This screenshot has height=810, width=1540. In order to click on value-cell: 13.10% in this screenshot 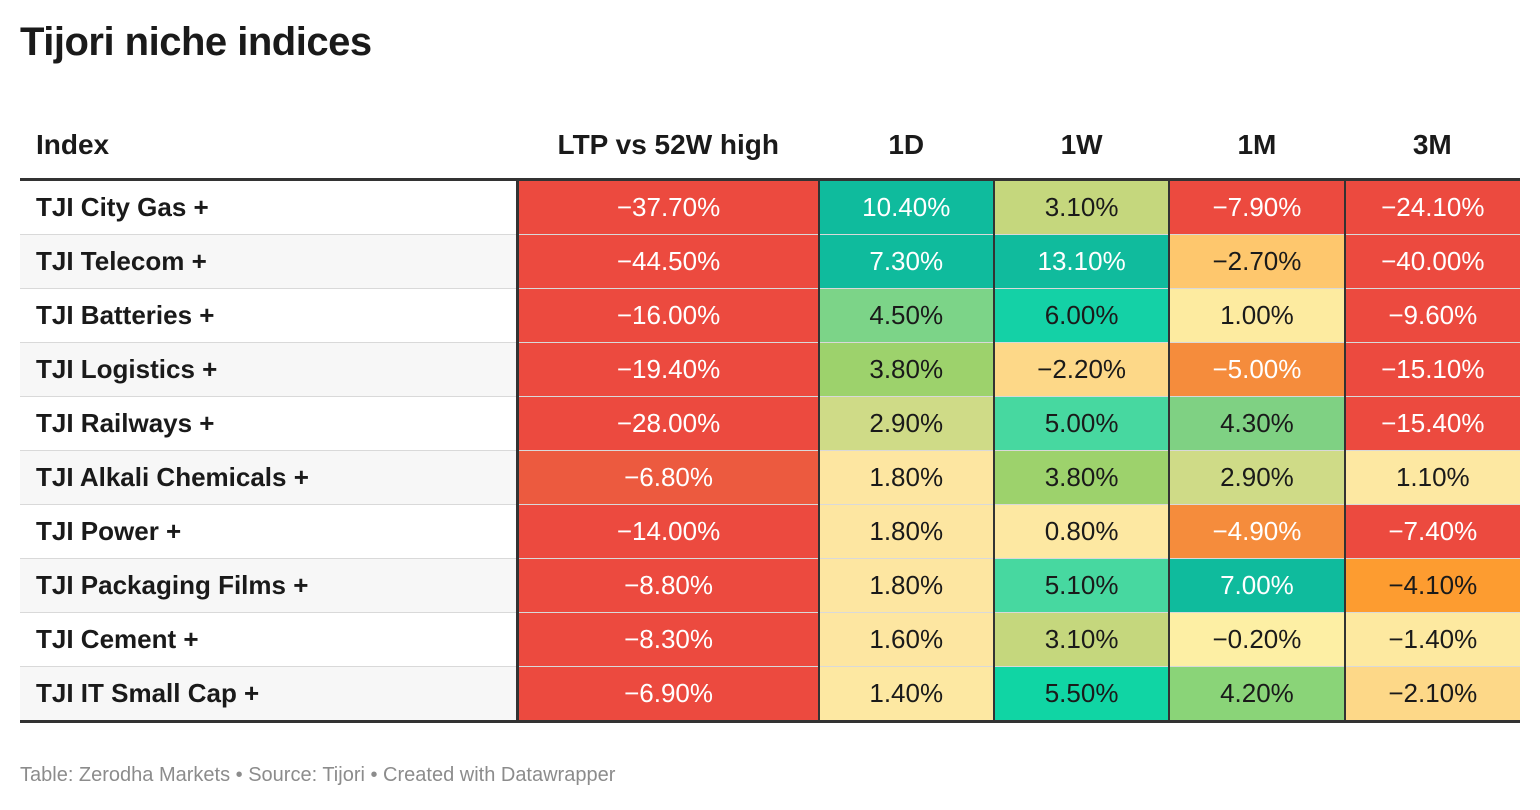, I will do `click(1081, 261)`.